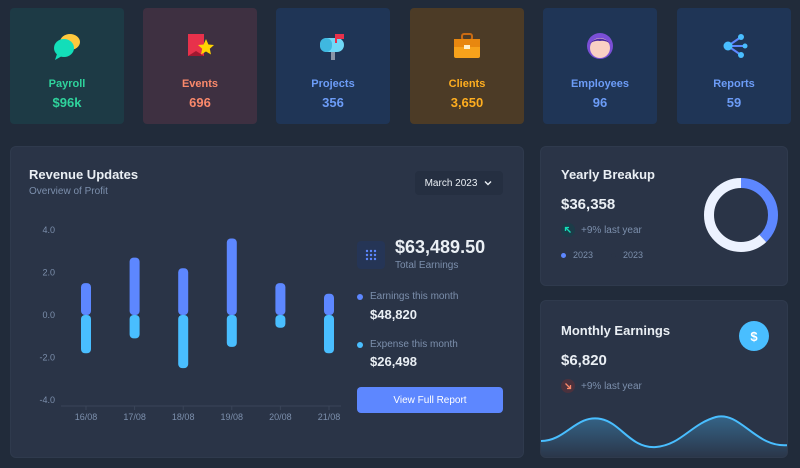  What do you see at coordinates (600, 84) in the screenshot?
I see `stat-label: Employees` at bounding box center [600, 84].